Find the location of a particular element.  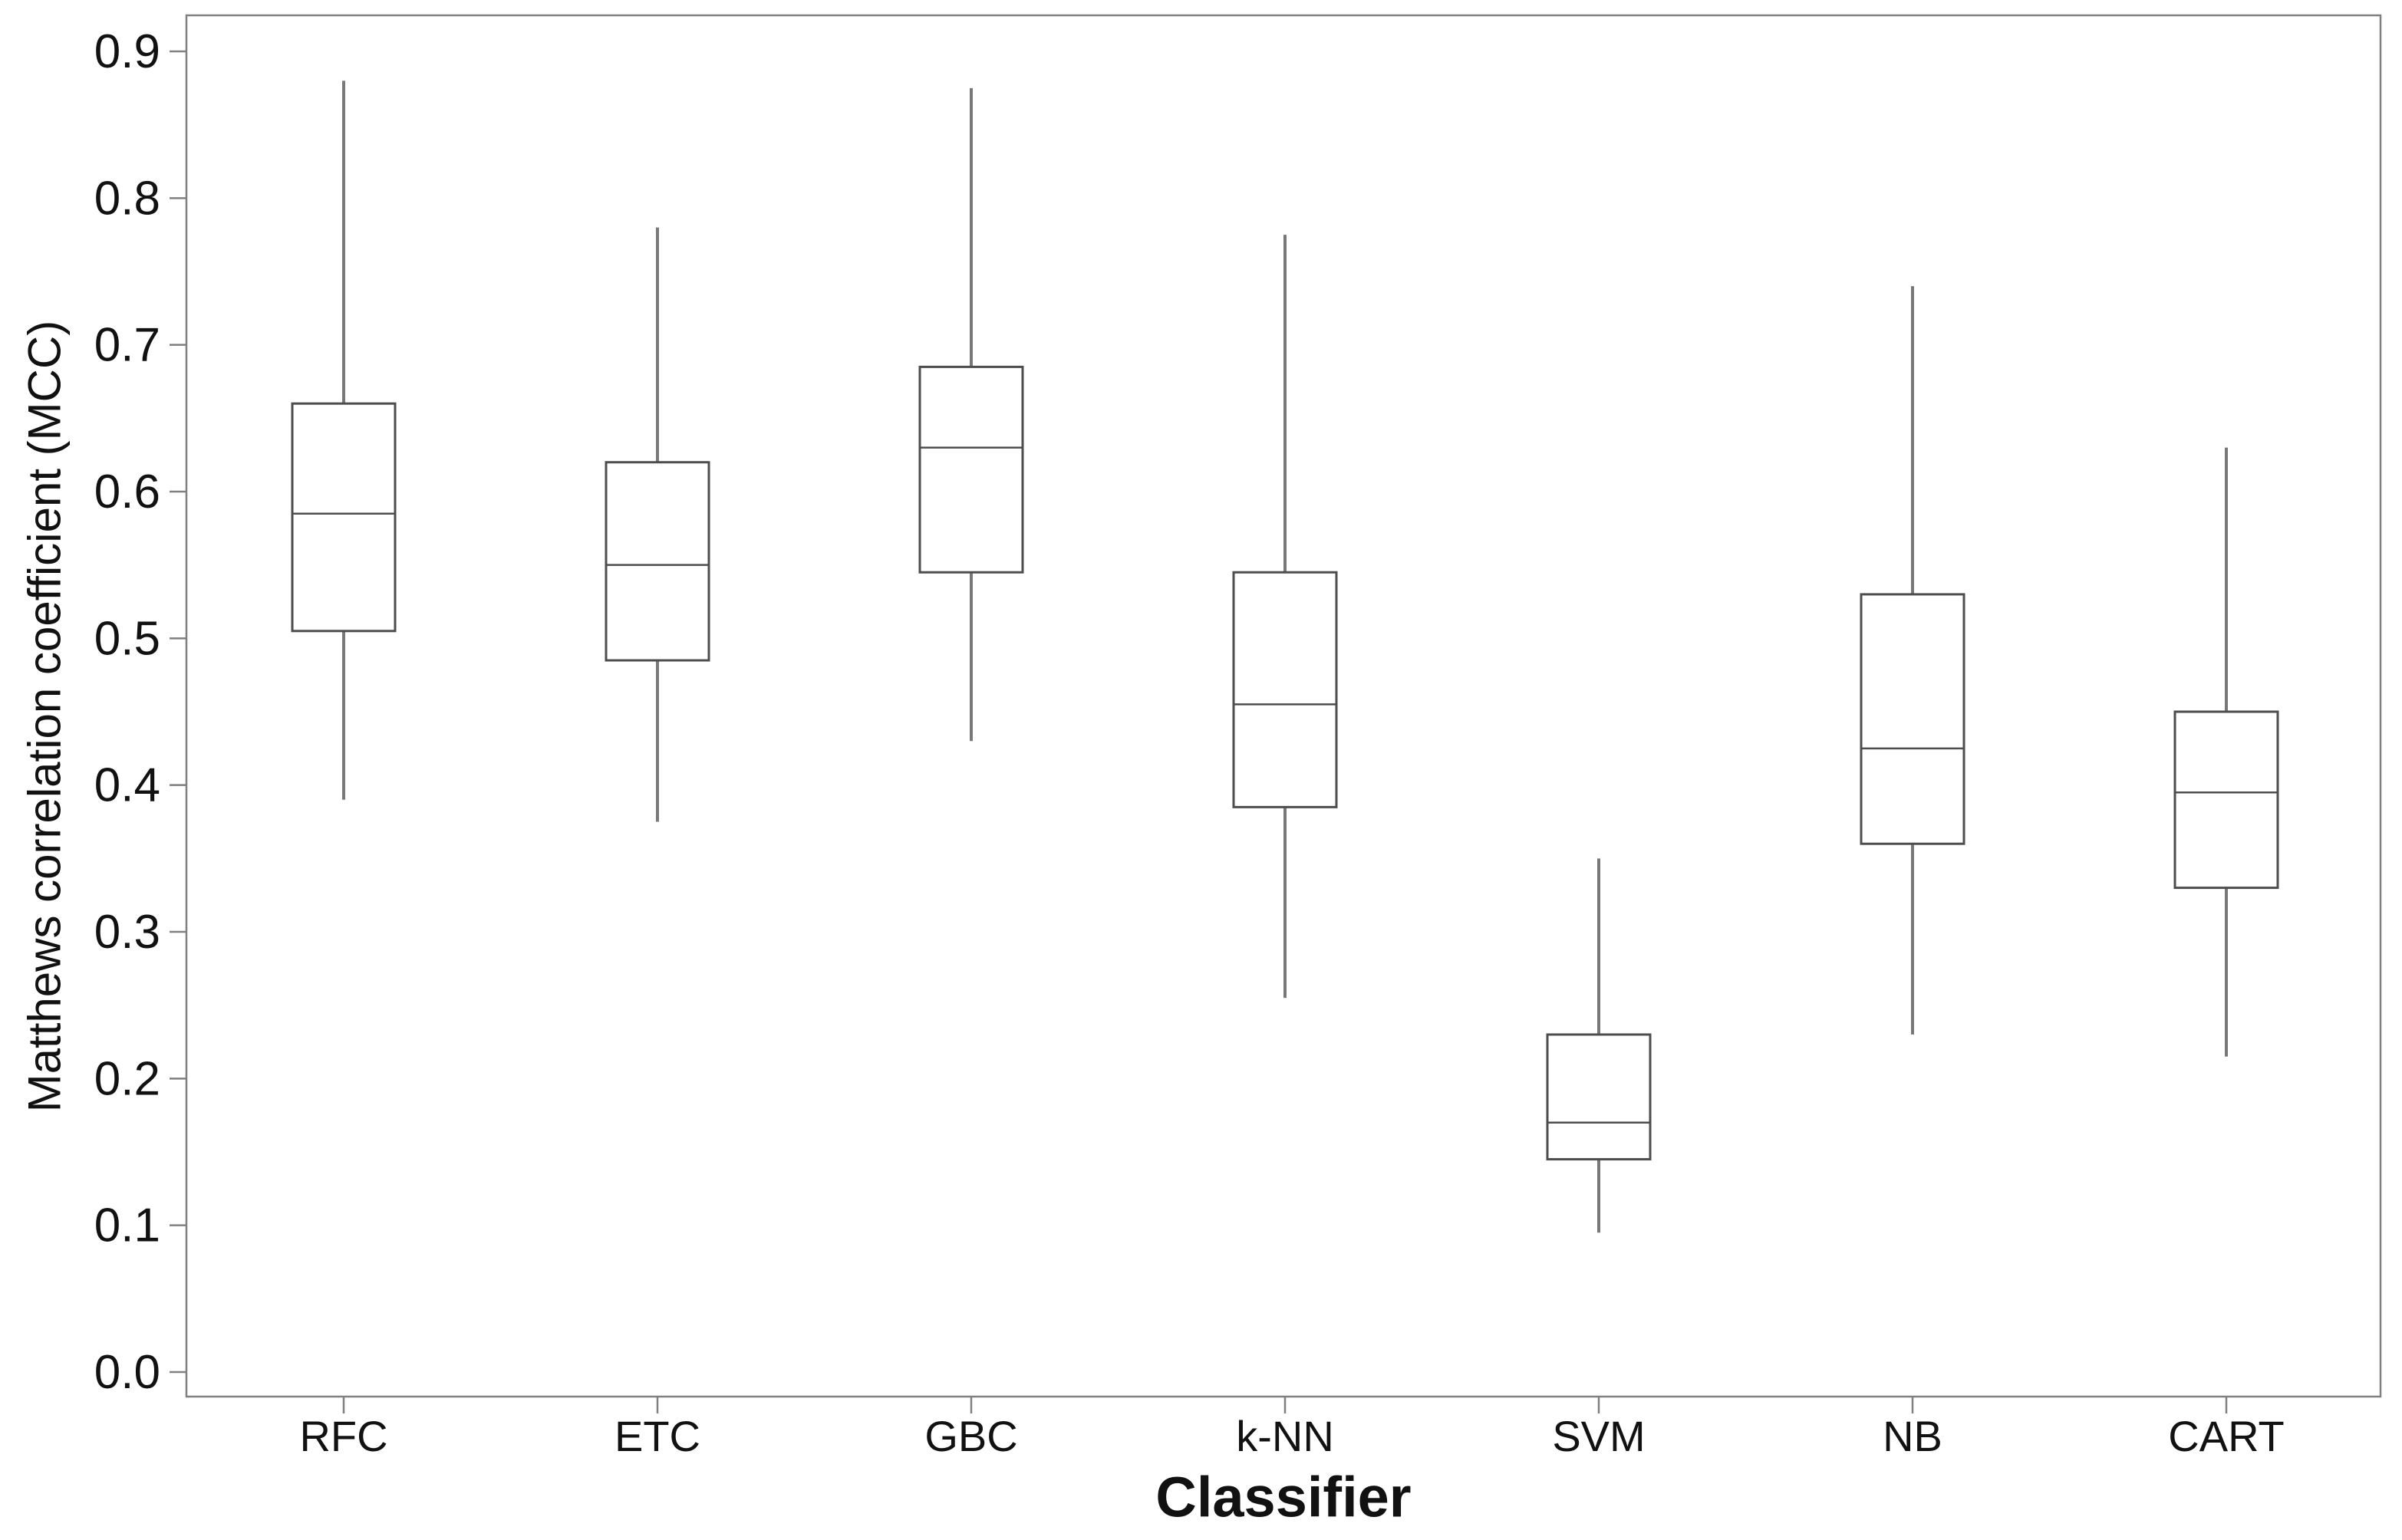

box-NB is located at coordinates (1913, 719).